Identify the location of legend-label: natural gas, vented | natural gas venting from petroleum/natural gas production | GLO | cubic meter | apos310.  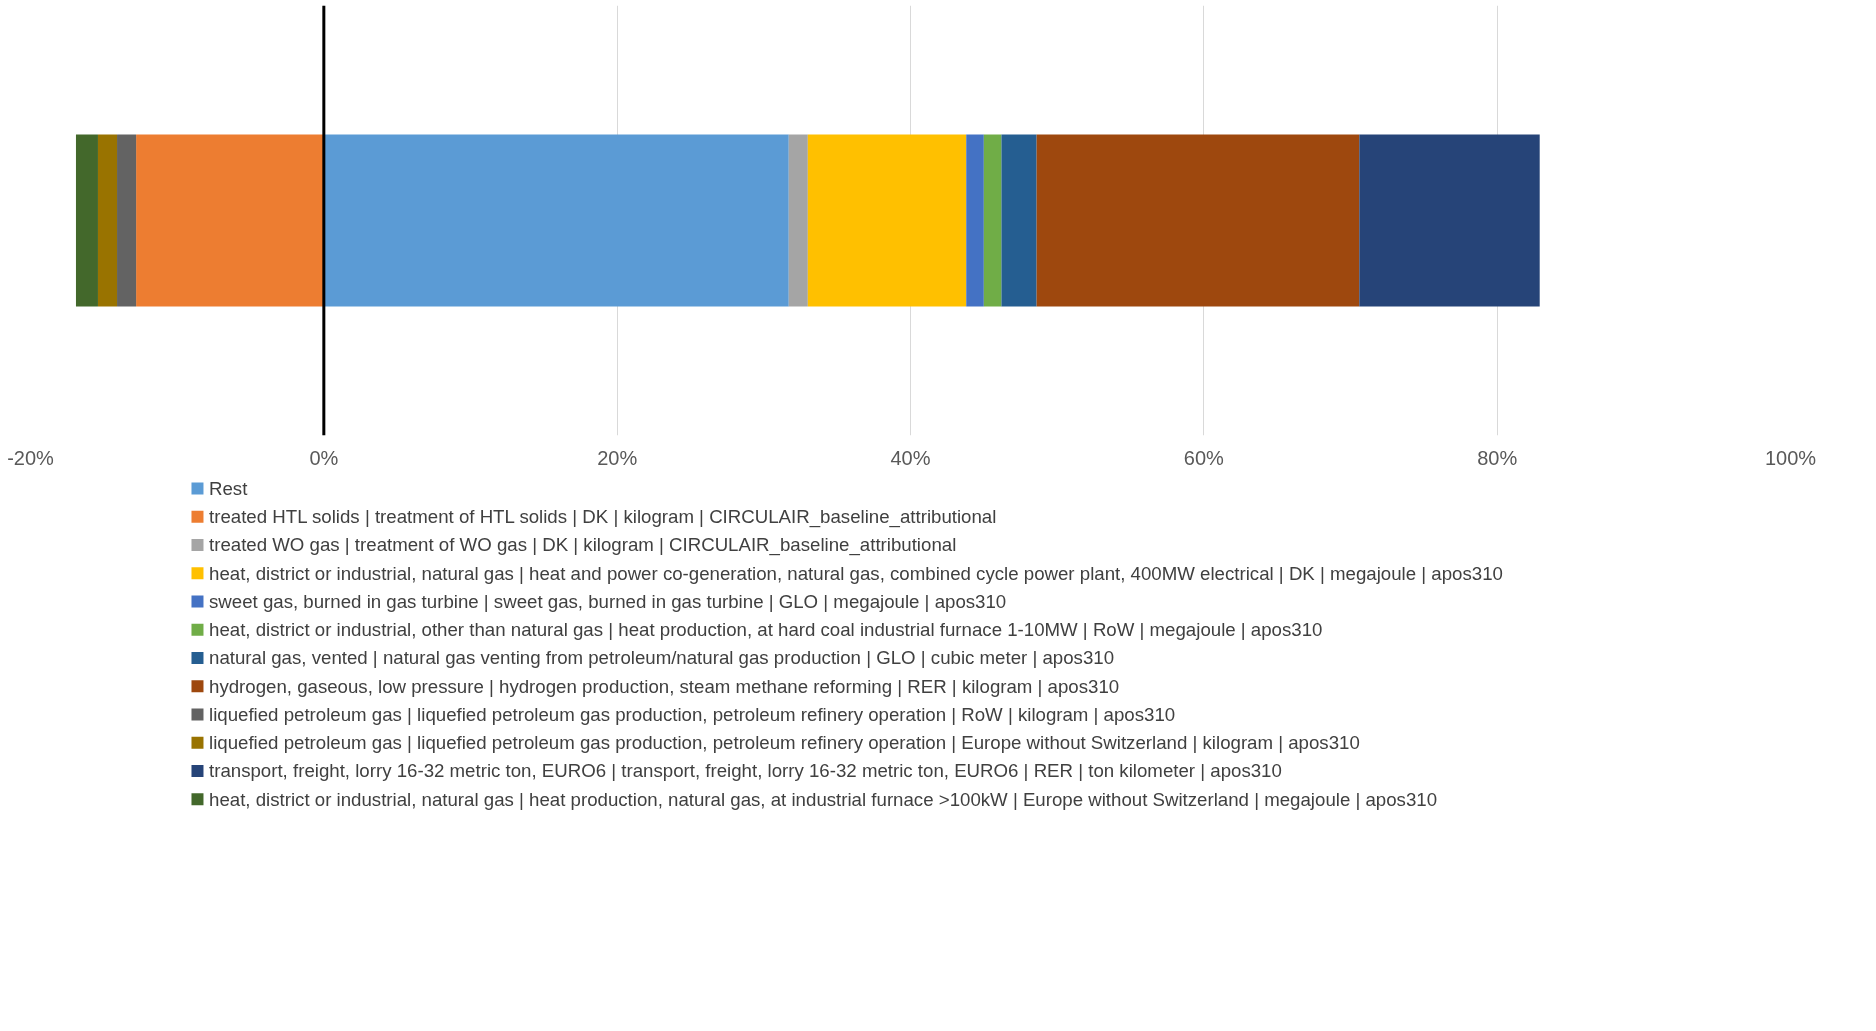
(662, 658).